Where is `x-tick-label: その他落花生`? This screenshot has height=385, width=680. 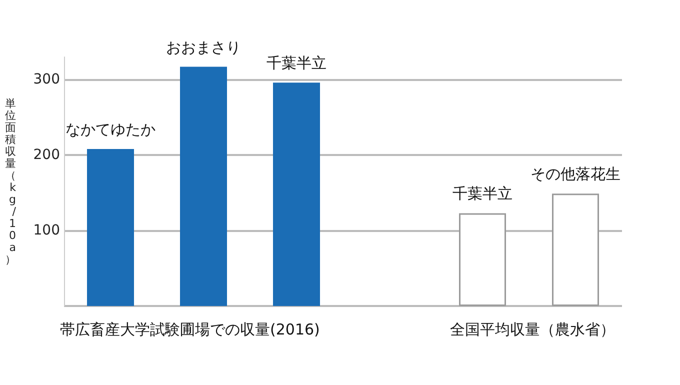
x-tick-label: その他落花生 is located at coordinates (575, 174).